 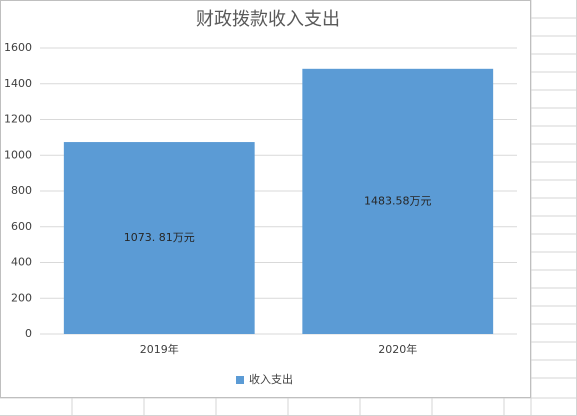 What do you see at coordinates (21, 262) in the screenshot?
I see `y-tick-label: 400` at bounding box center [21, 262].